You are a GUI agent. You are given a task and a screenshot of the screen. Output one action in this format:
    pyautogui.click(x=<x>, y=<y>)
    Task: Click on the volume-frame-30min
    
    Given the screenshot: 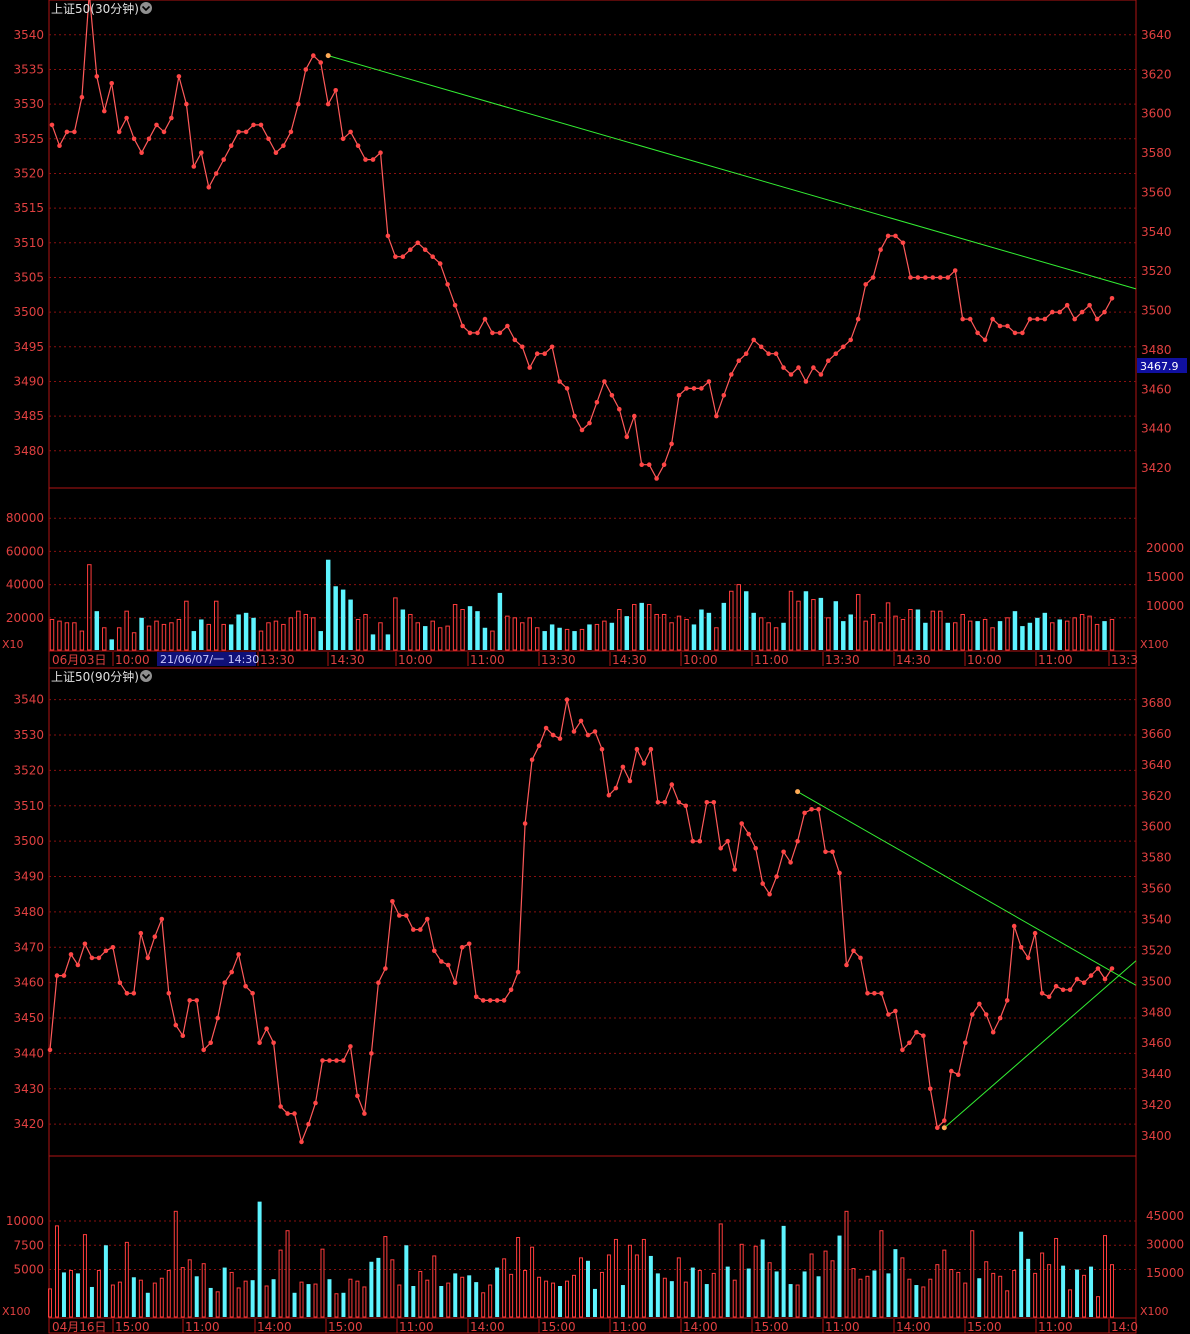 What is the action you would take?
    pyautogui.click(x=592, y=569)
    